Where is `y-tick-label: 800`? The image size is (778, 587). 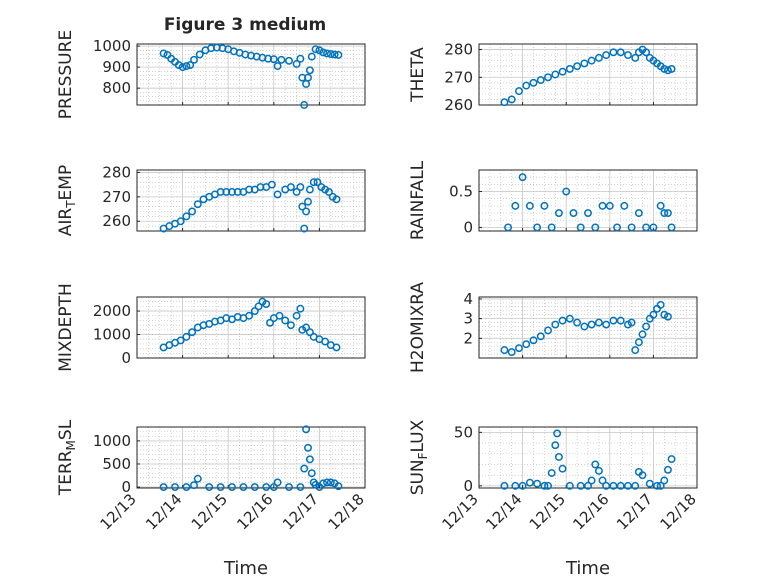
y-tick-label: 800 is located at coordinates (116, 88).